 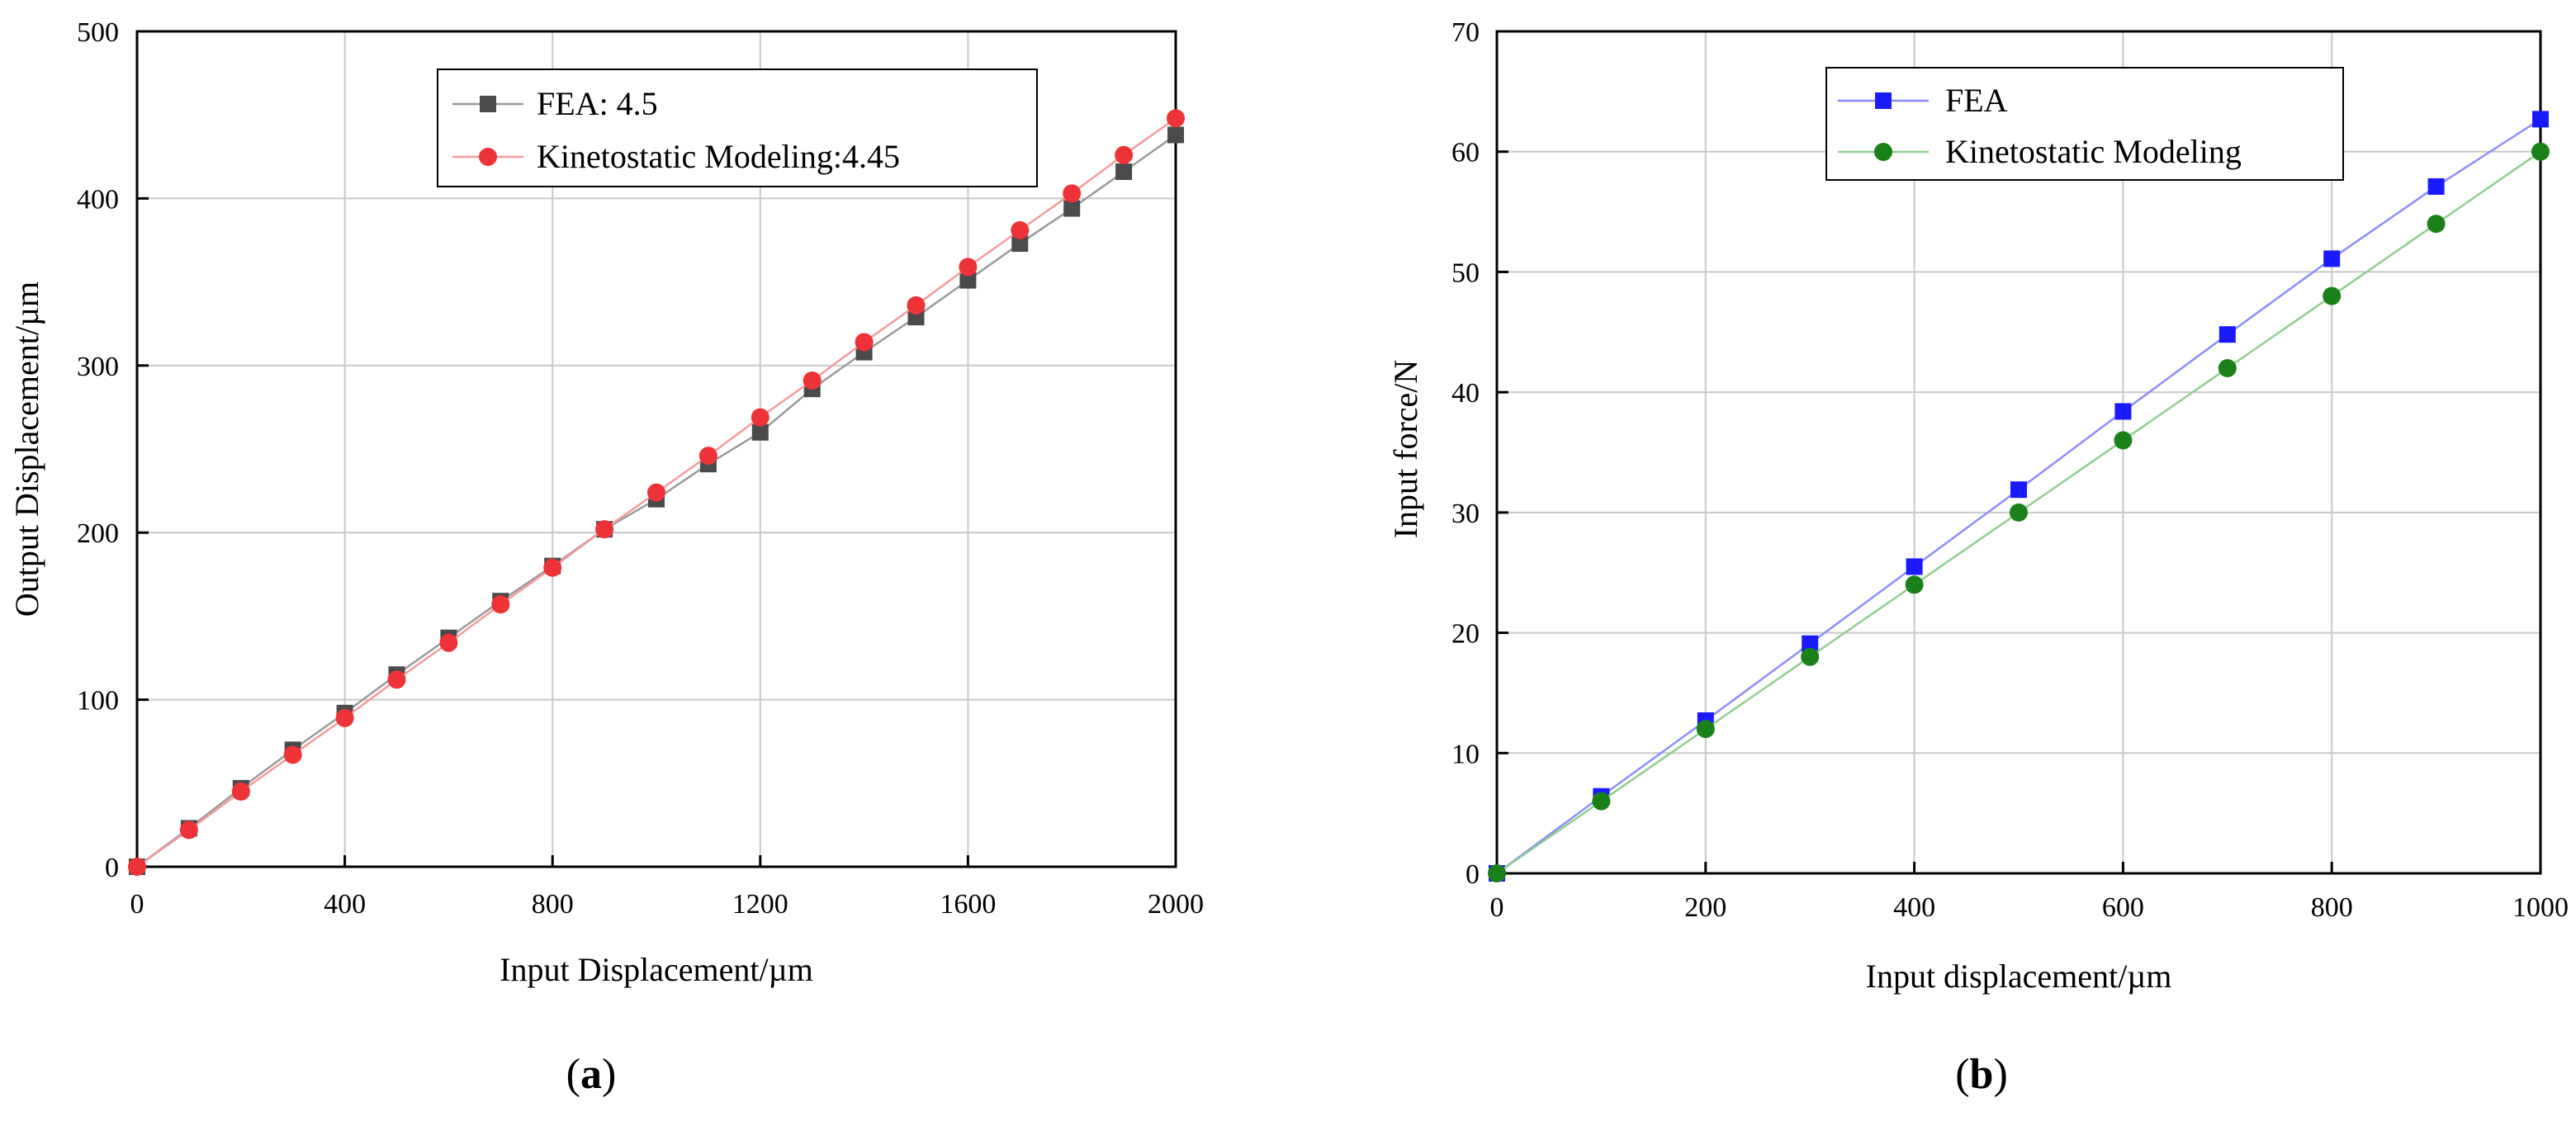 What do you see at coordinates (345, 904) in the screenshot?
I see `panel-a-x-tick-label: 400` at bounding box center [345, 904].